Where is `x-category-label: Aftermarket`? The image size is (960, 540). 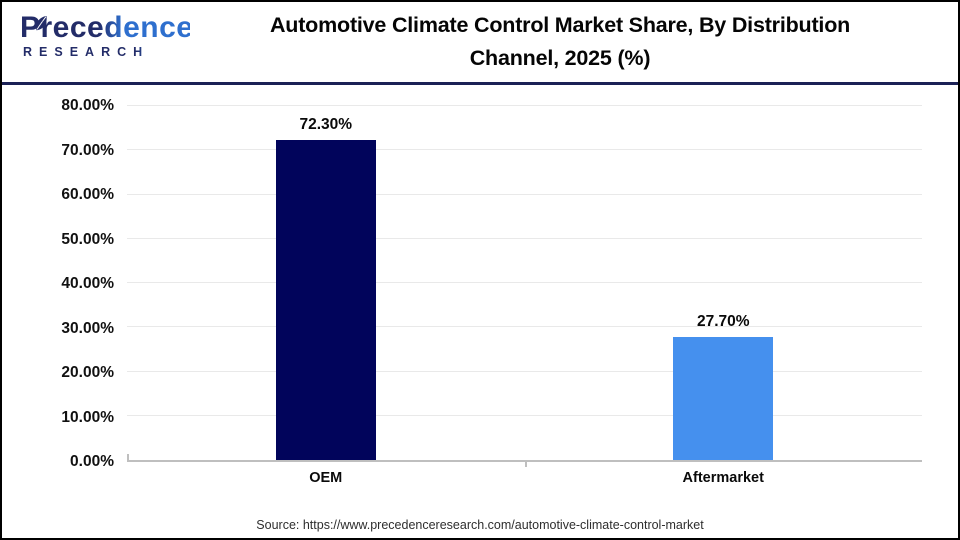
x-category-label: Aftermarket is located at coordinates (723, 478).